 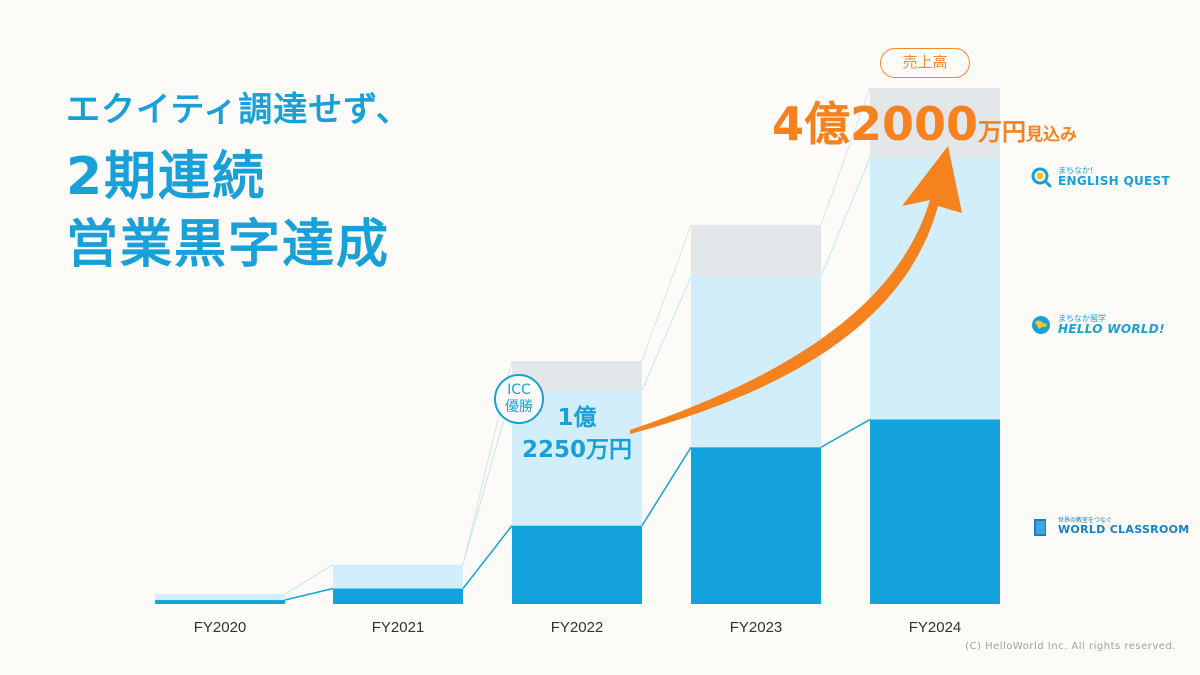 I want to click on icc-winner-badge: ICC 優勝, so click(x=519, y=399).